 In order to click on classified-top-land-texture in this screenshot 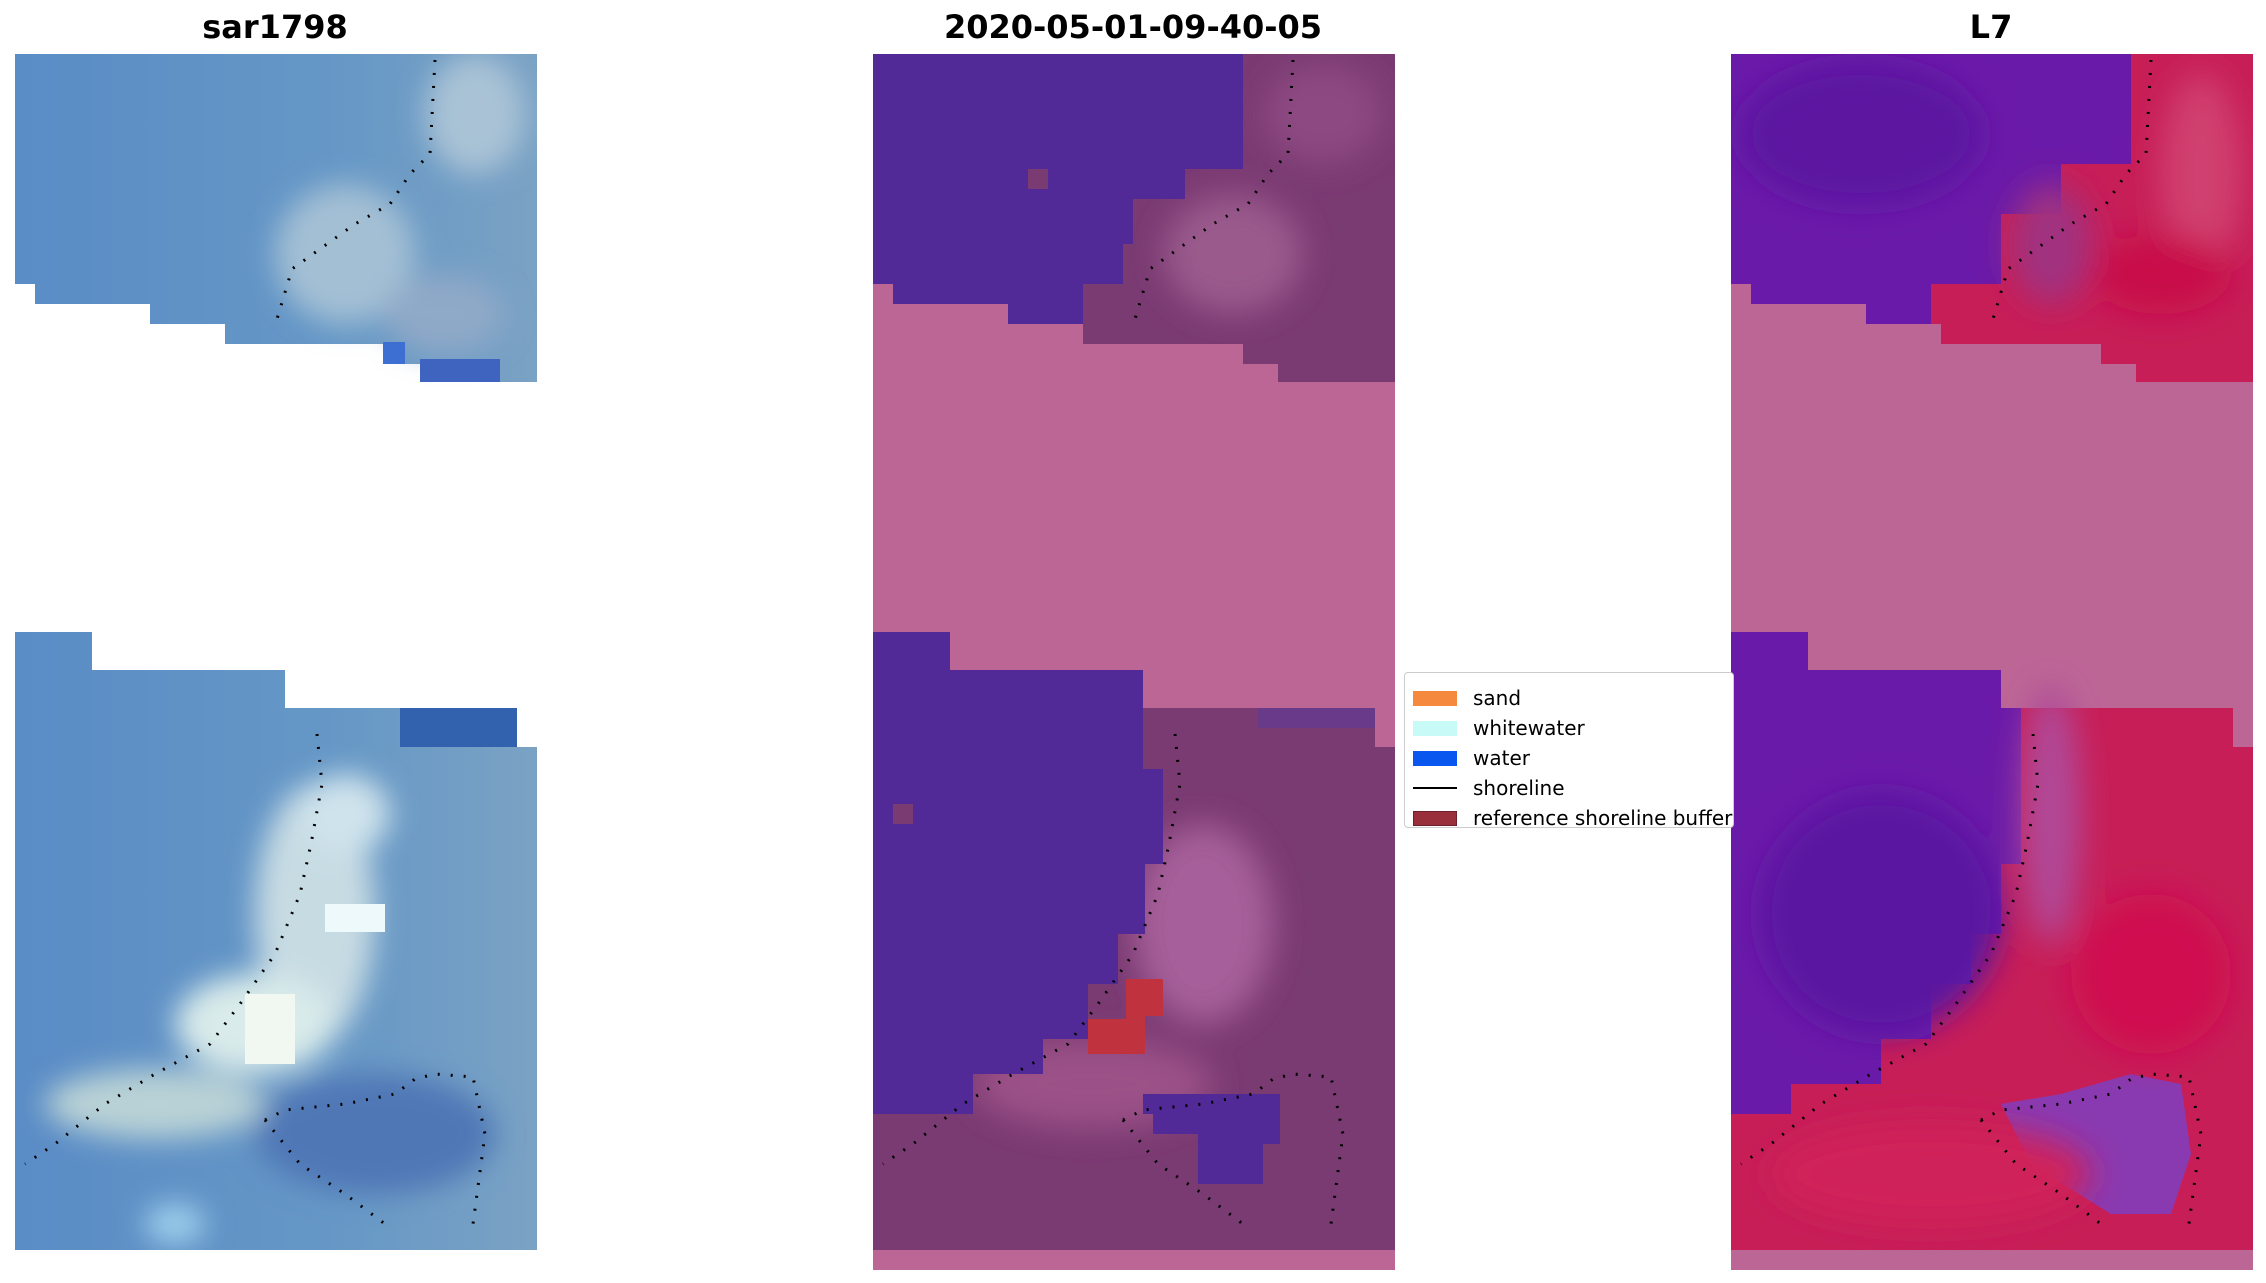, I will do `click(1273, 189)`.